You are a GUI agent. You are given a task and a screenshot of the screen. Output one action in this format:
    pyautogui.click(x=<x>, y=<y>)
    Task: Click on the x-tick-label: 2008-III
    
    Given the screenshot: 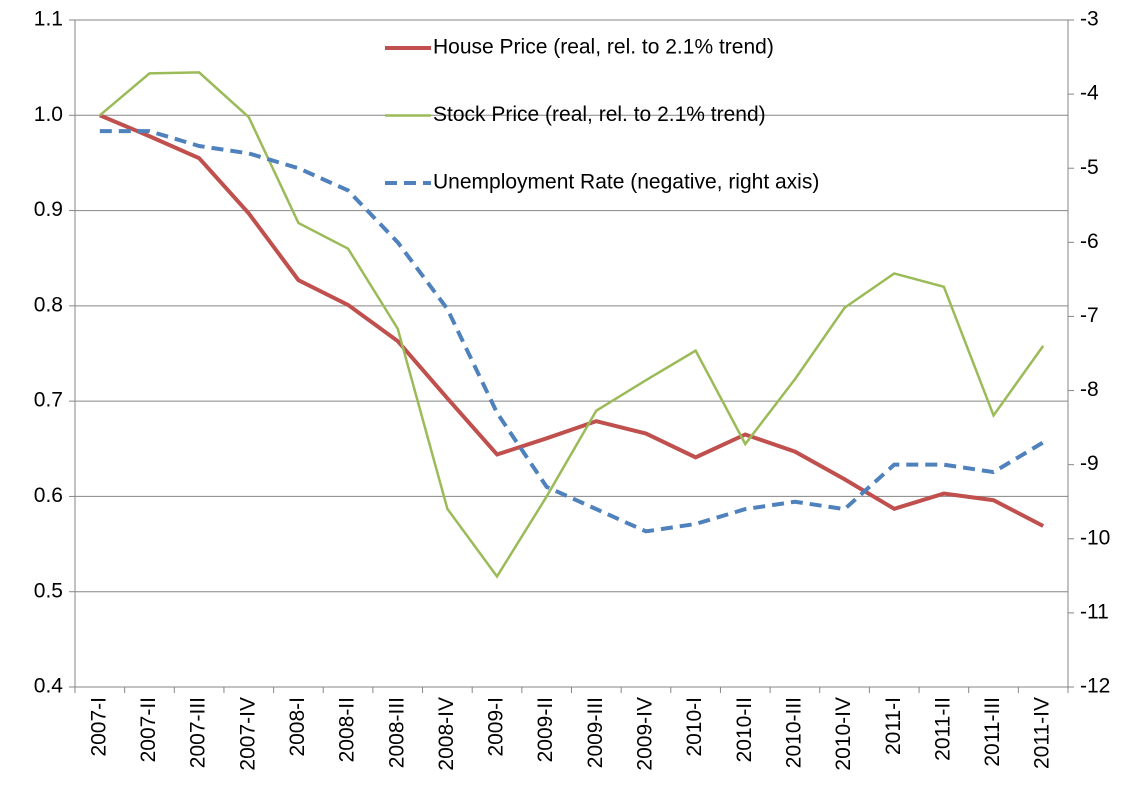 What is the action you would take?
    pyautogui.click(x=396, y=732)
    